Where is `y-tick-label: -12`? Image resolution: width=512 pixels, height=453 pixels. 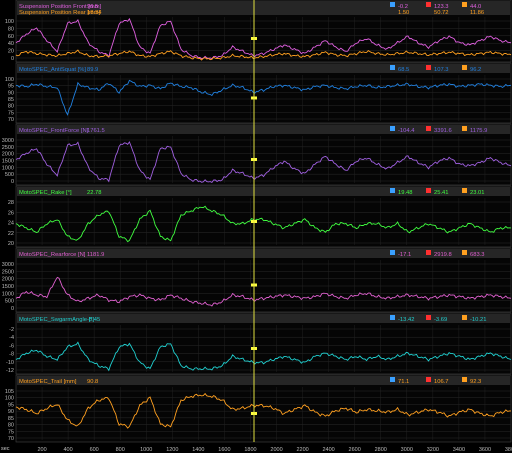 y-tick-label: -12 is located at coordinates (10, 371).